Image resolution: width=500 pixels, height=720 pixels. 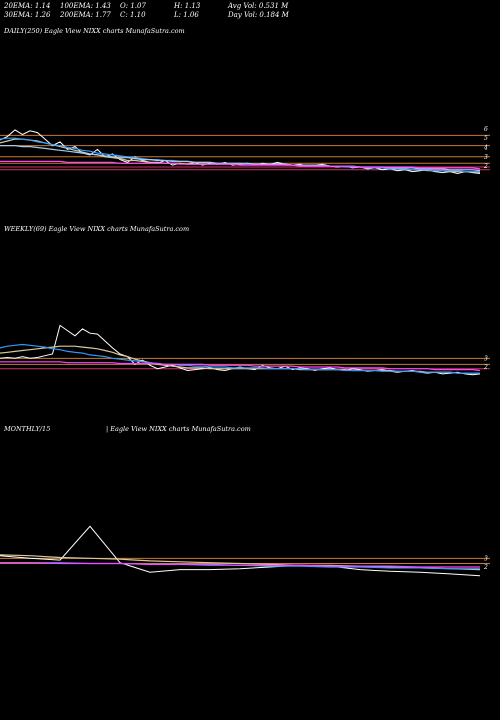 What do you see at coordinates (27, 15) in the screenshot?
I see `ema30-value: 30EMA: 1.26` at bounding box center [27, 15].